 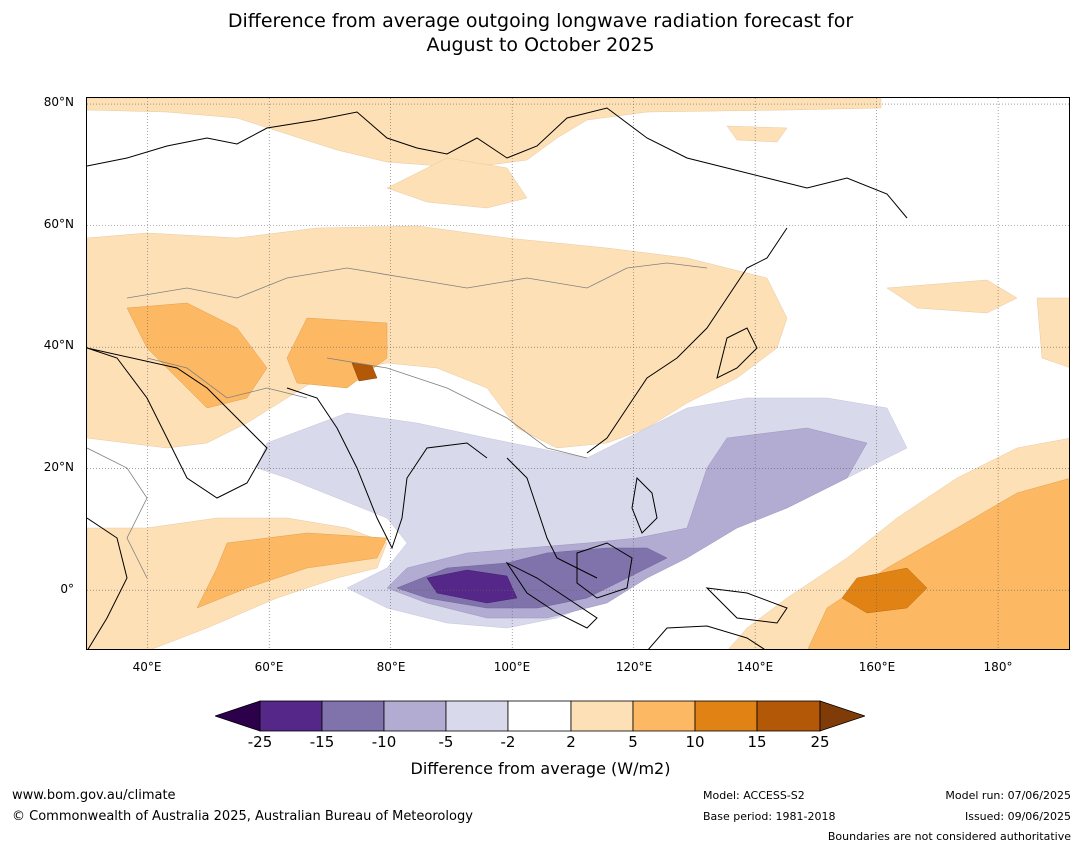 I want to click on footer-issued: Issued: 09/06/2025, so click(x=1017, y=816).